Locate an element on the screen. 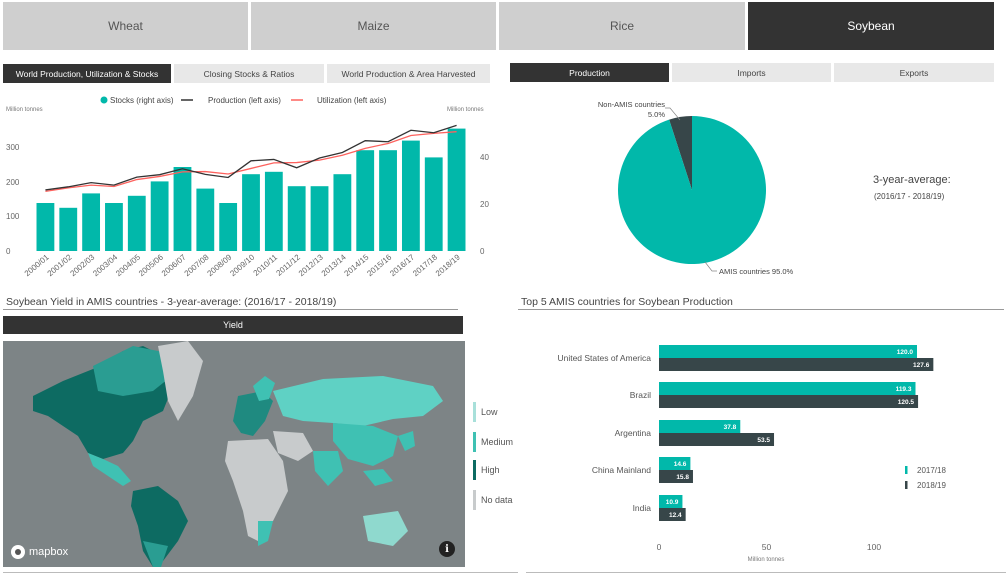  region-india is located at coordinates (328, 468).